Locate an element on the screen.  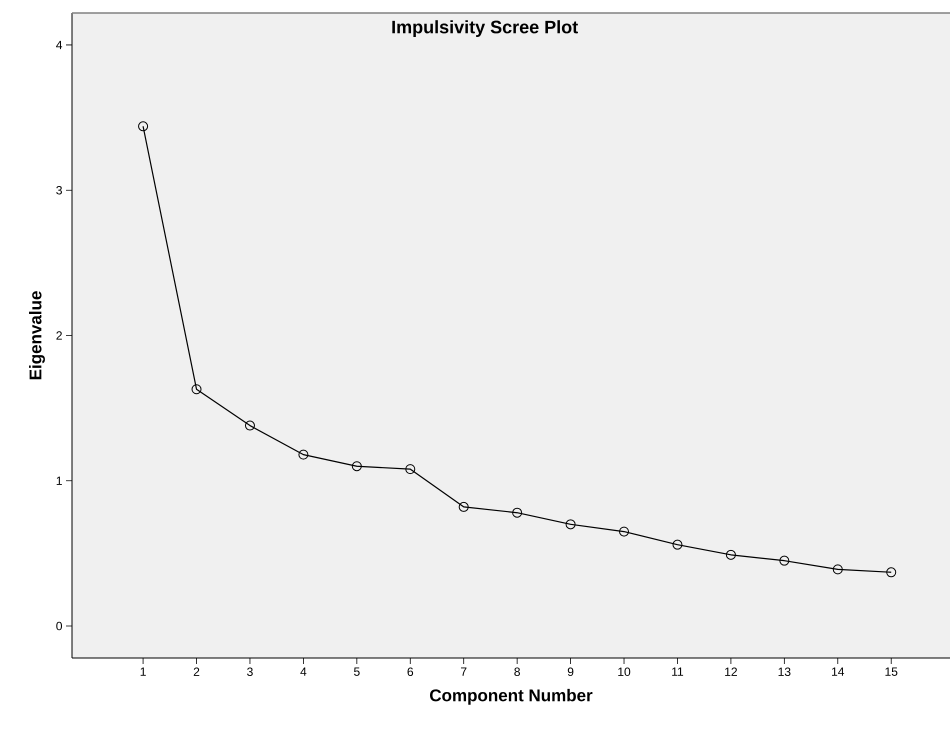
x-tick-label: 15 is located at coordinates (891, 672).